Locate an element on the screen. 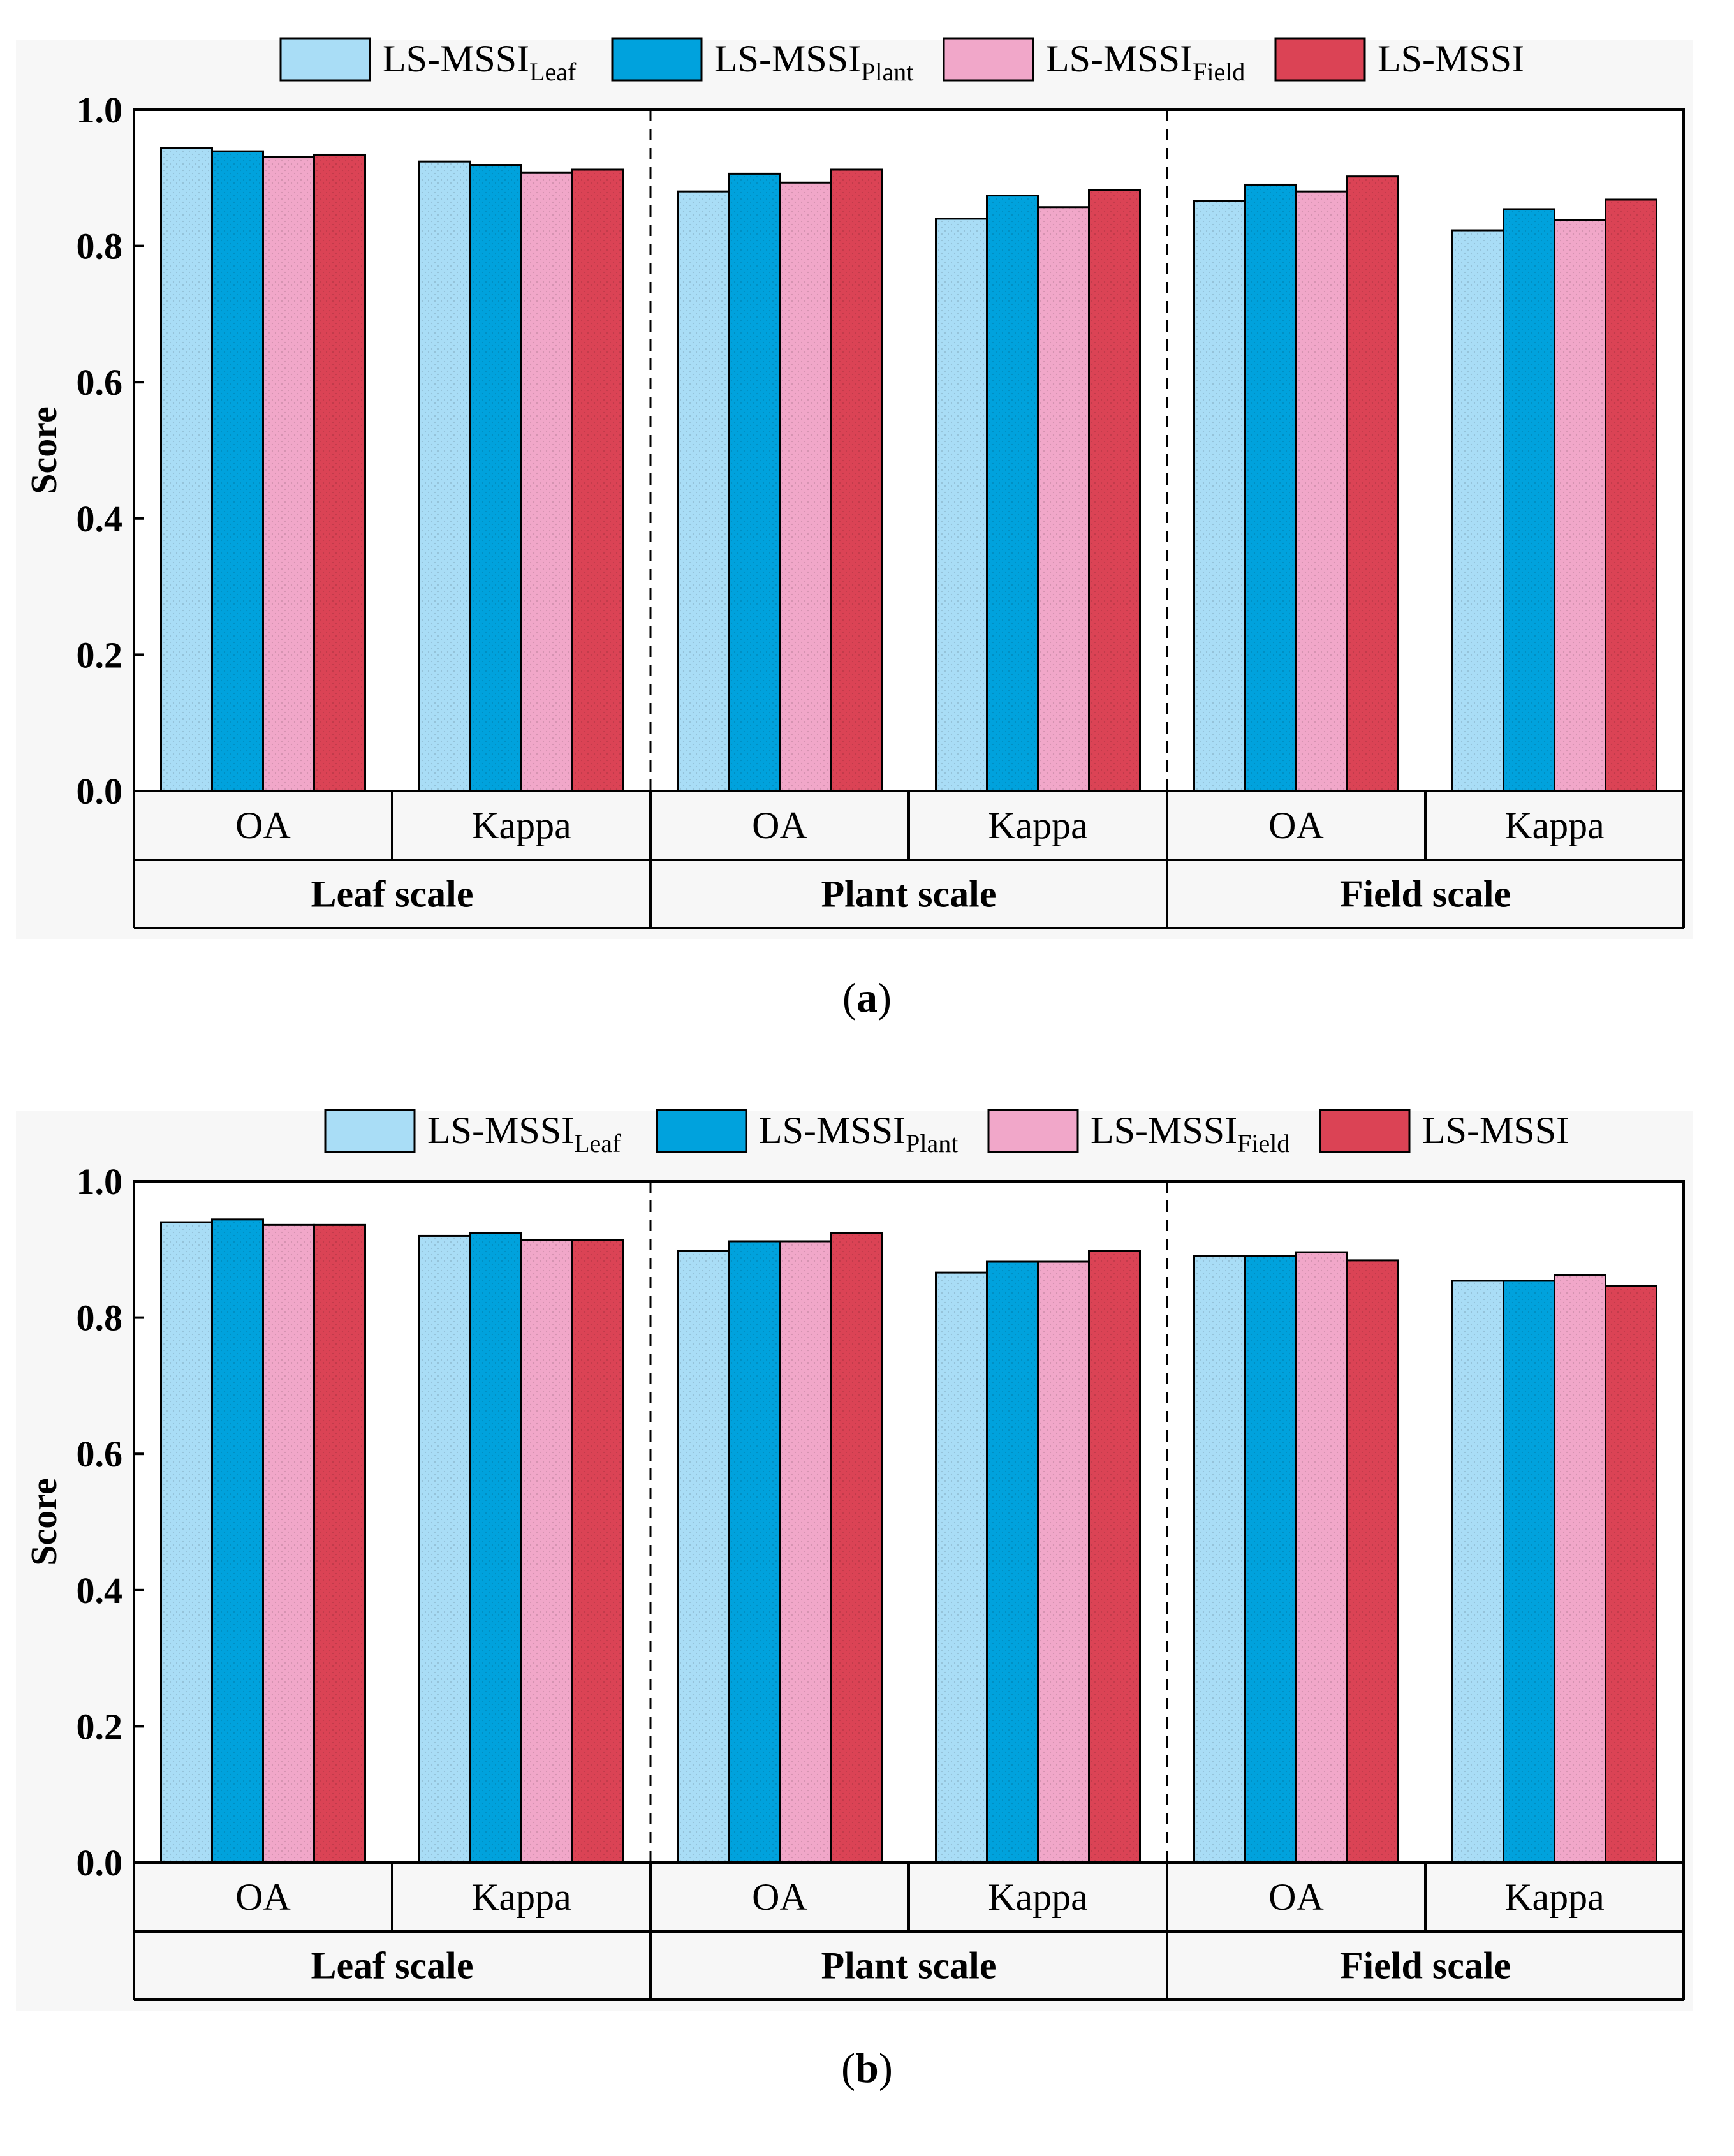 This screenshot has width=1734, height=2156. caption-b: (b) is located at coordinates (867, 2068).